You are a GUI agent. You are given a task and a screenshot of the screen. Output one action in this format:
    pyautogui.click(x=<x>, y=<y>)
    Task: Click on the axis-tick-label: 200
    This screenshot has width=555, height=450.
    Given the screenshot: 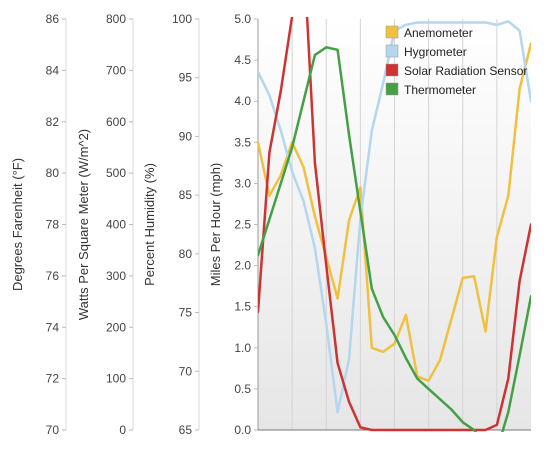 What is the action you would take?
    pyautogui.click(x=116, y=327)
    